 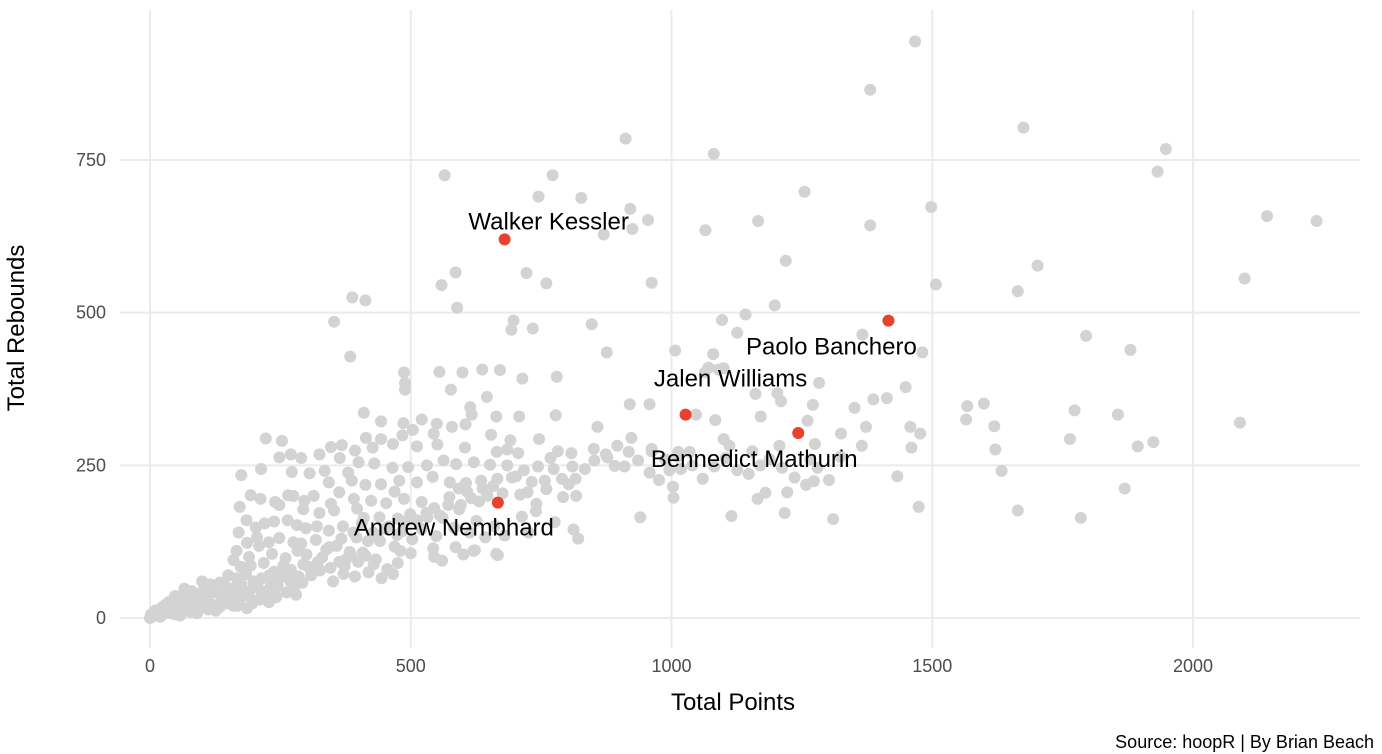 What do you see at coordinates (679, 666) in the screenshot?
I see `x-axis-ticks: 0 500 1000 1500 2000` at bounding box center [679, 666].